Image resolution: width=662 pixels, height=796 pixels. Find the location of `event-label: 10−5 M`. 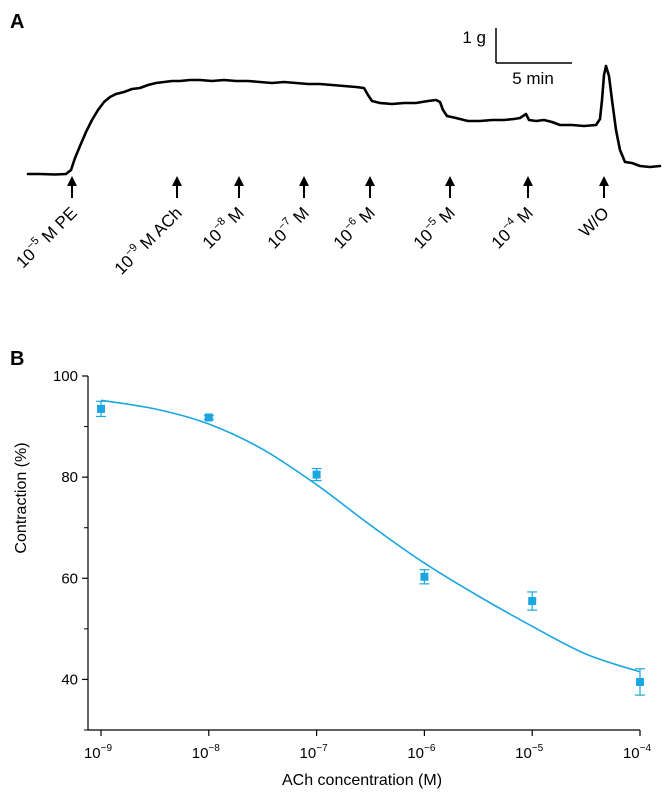

event-label: 10−5 M is located at coordinates (433, 227).